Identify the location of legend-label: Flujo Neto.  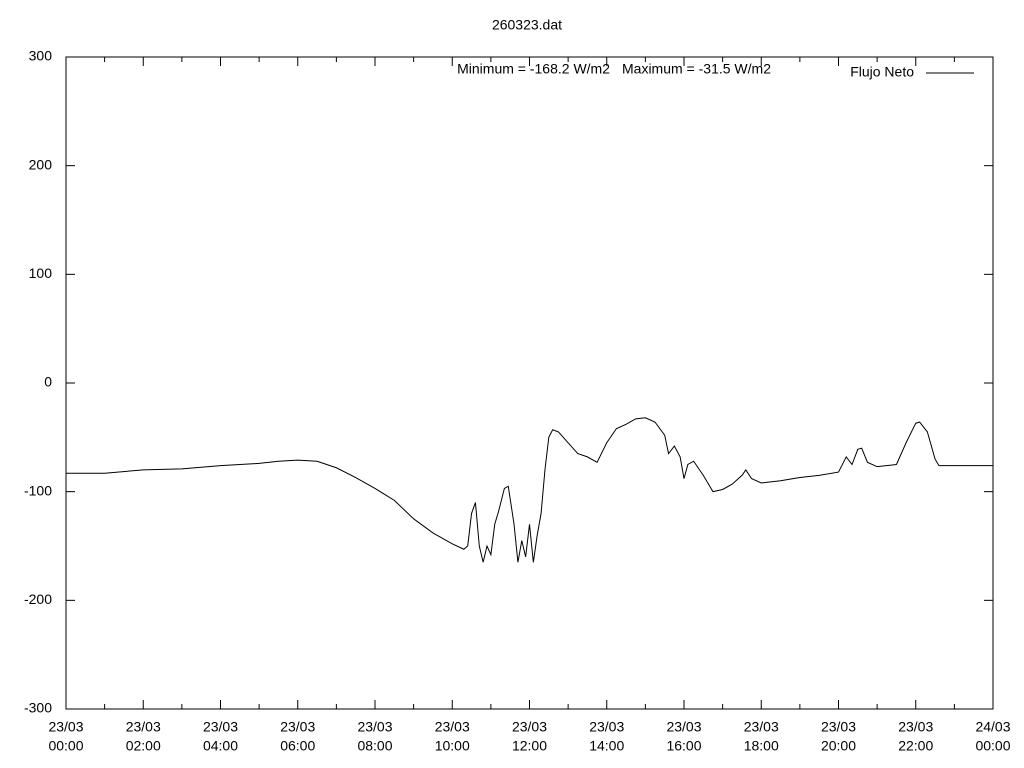
(882, 72).